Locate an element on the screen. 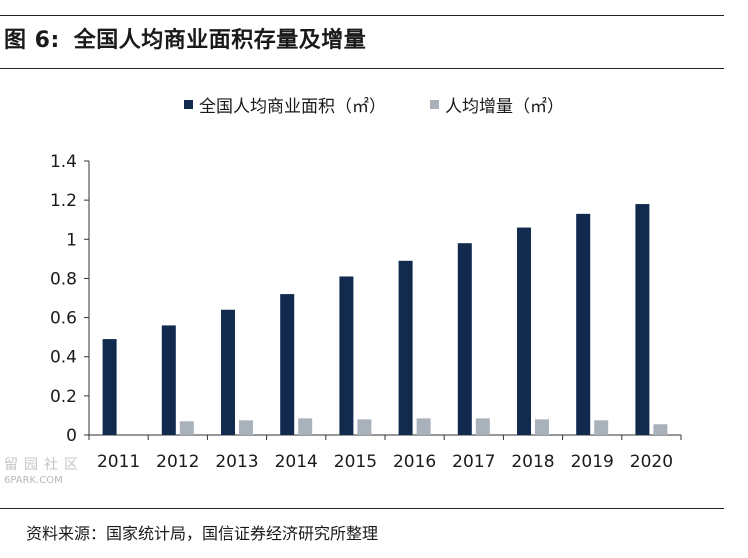 Image resolution: width=748 pixels, height=558 pixels. figure-title: 图 6: 全国人均商业面积存量及增量 is located at coordinates (185, 38).